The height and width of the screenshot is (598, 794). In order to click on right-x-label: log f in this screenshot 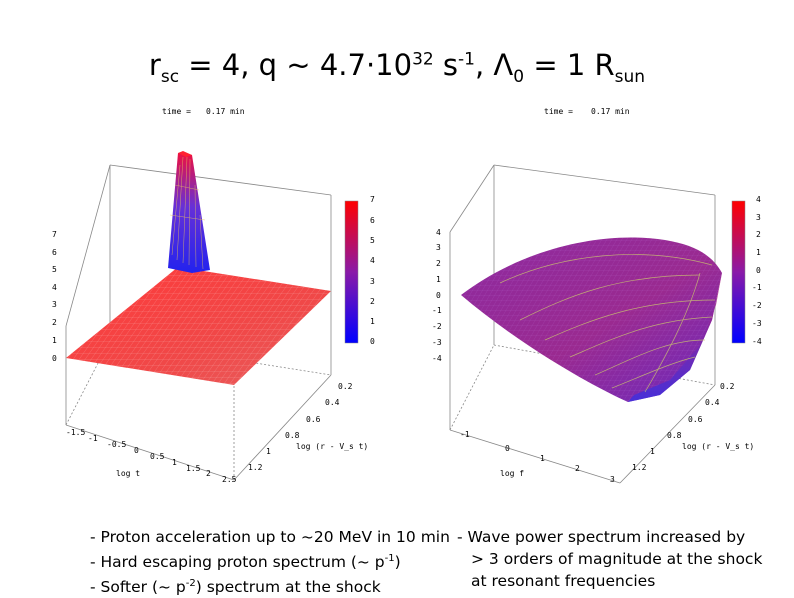, I will do `click(512, 473)`.